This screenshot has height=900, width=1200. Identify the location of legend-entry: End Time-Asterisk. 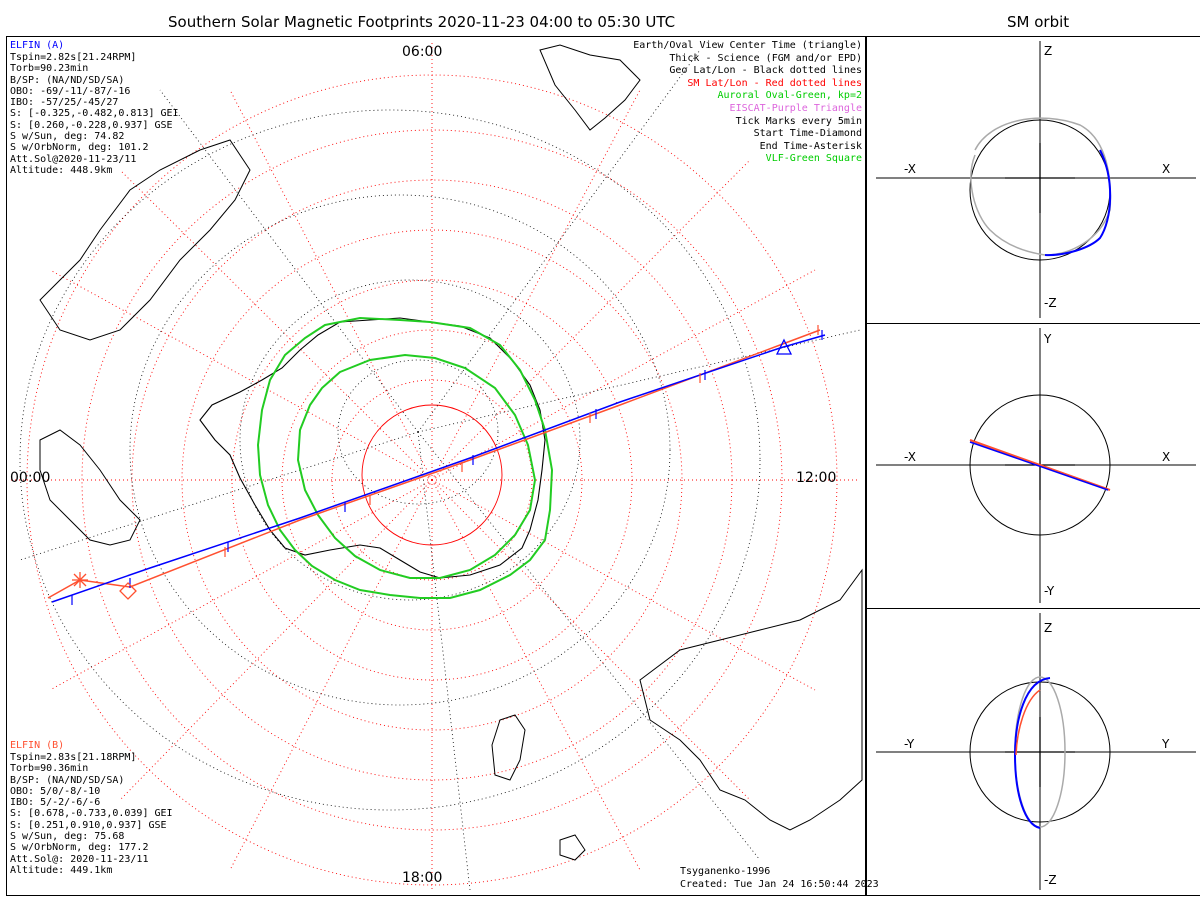
(810, 146).